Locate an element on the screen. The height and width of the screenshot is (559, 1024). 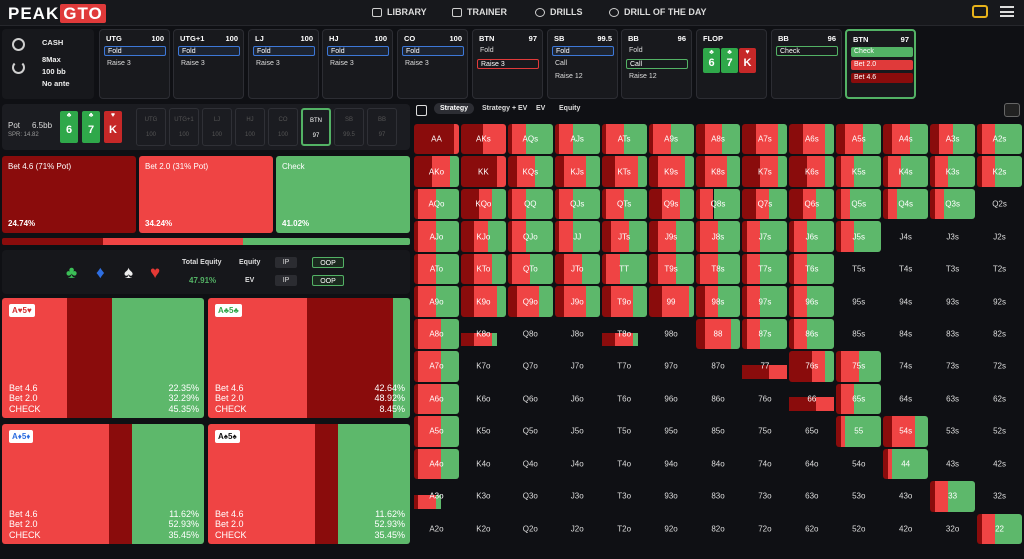
hand-cell: T3o is located at coordinates (624, 496).